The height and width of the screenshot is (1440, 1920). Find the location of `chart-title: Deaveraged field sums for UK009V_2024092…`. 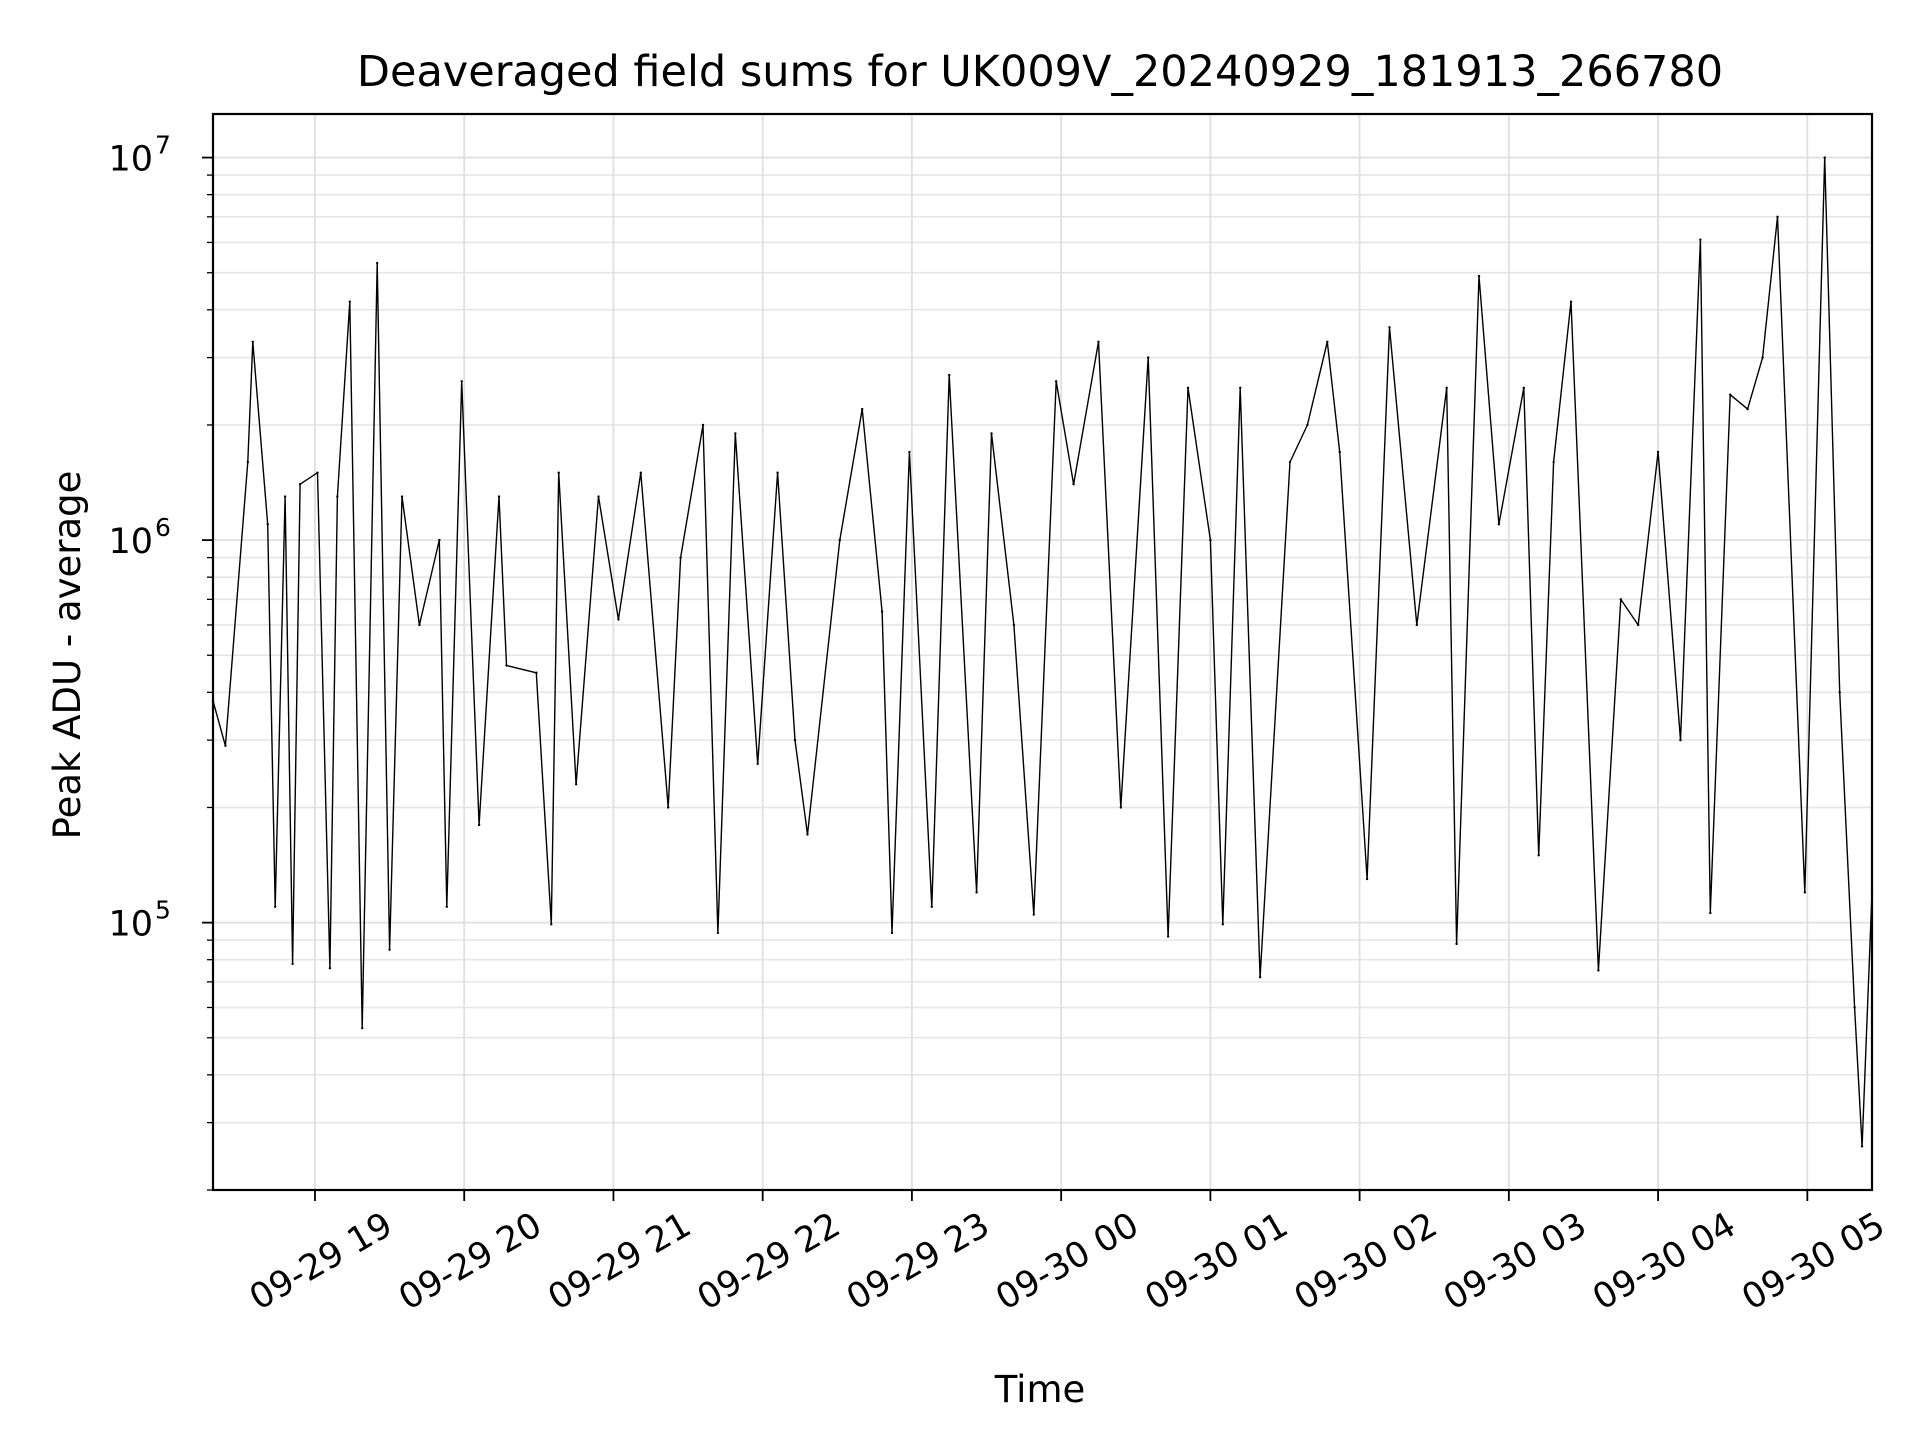

chart-title: Deaveraged field sums for UK009V_2024092… is located at coordinates (1040, 72).